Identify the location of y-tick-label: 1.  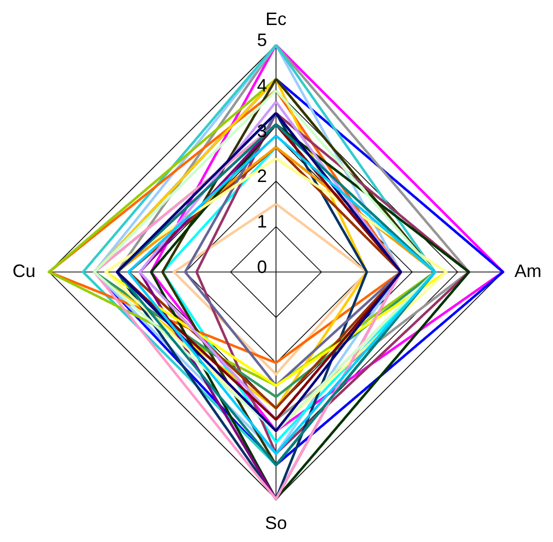
(261, 222).